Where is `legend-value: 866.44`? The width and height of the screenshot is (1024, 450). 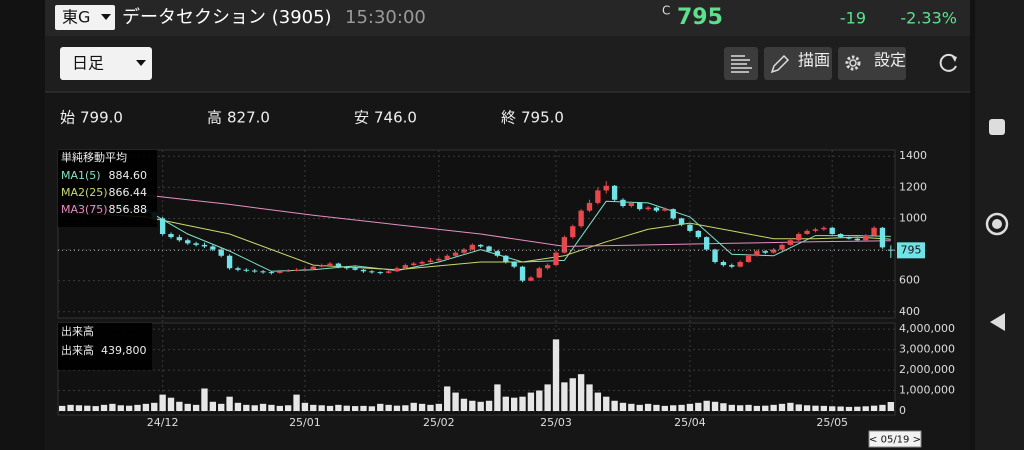 legend-value: 866.44 is located at coordinates (128, 192).